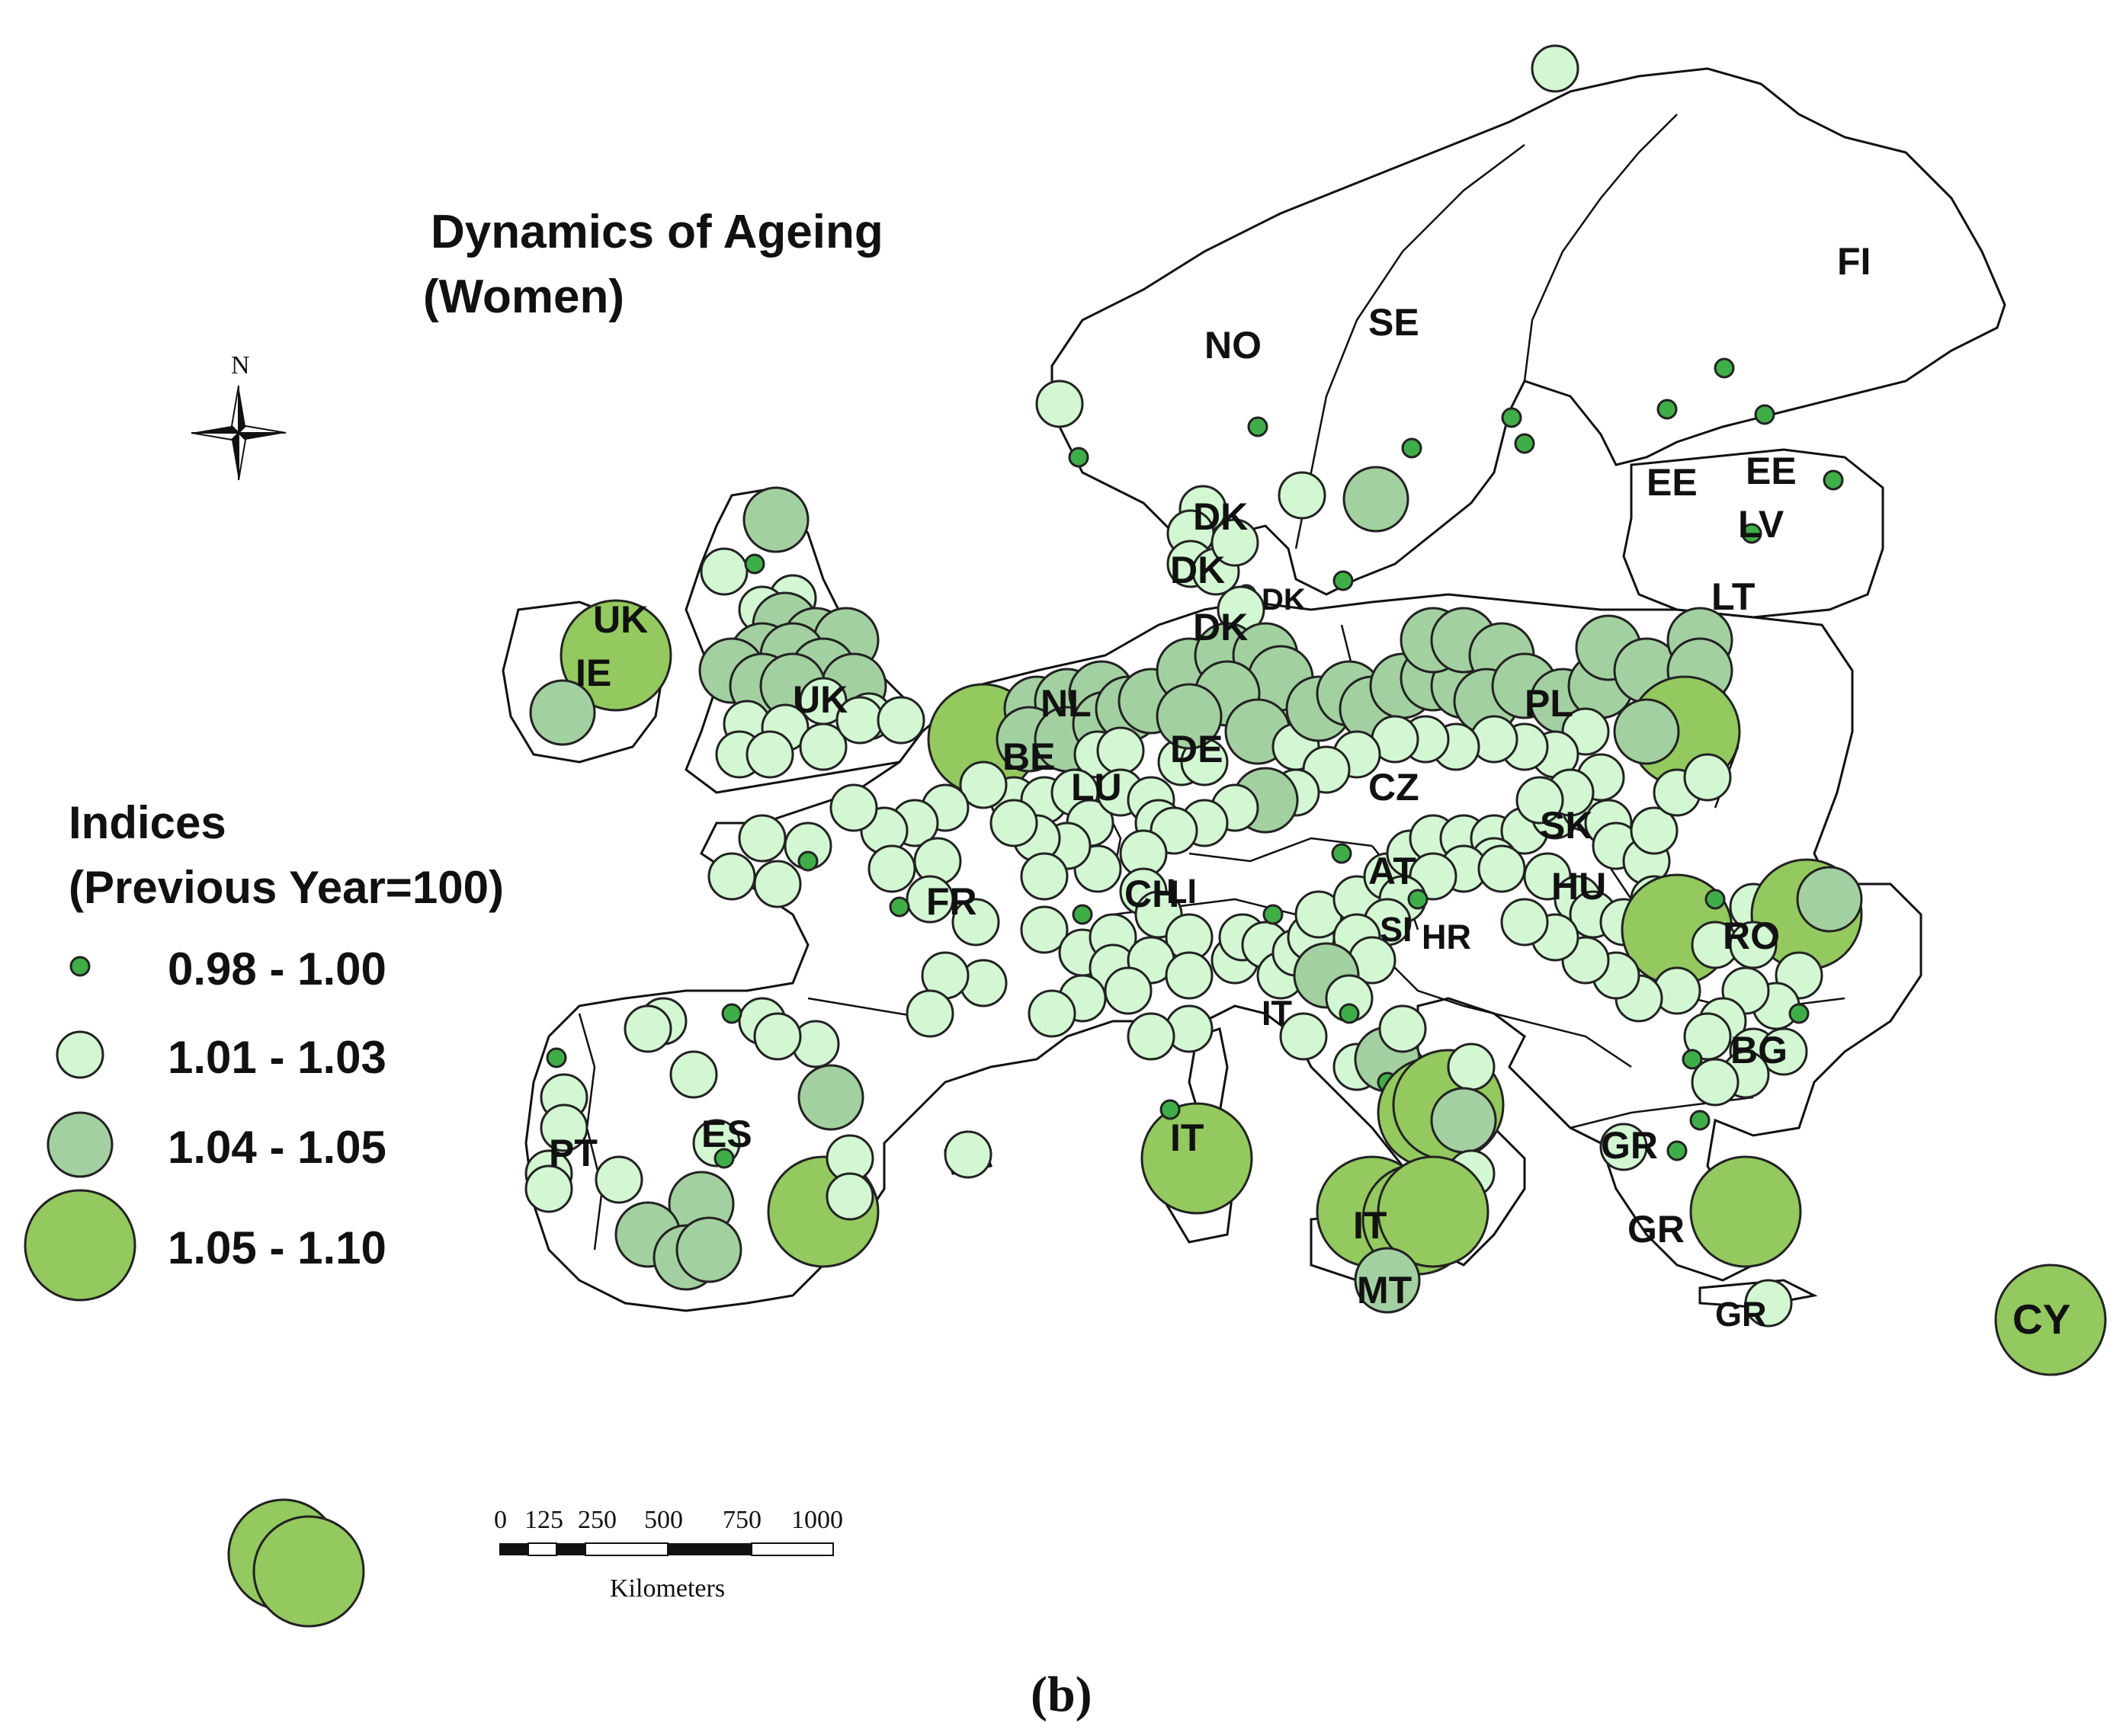 This screenshot has width=2126, height=1736. What do you see at coordinates (1600, 248) in the screenshot?
I see `border-se-fi` at bounding box center [1600, 248].